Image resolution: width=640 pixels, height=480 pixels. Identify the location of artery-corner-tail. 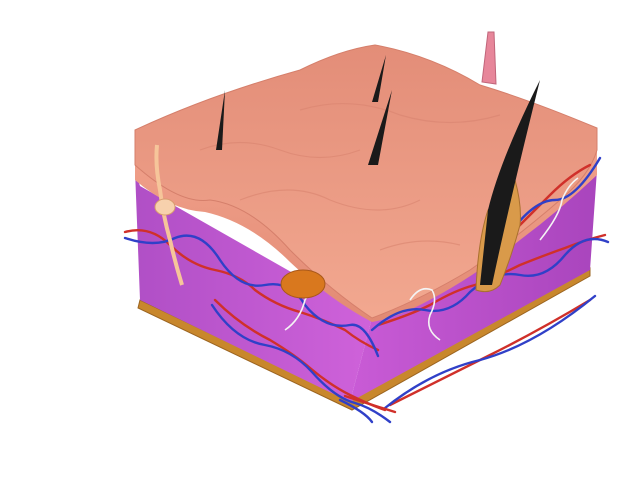
(370, 404).